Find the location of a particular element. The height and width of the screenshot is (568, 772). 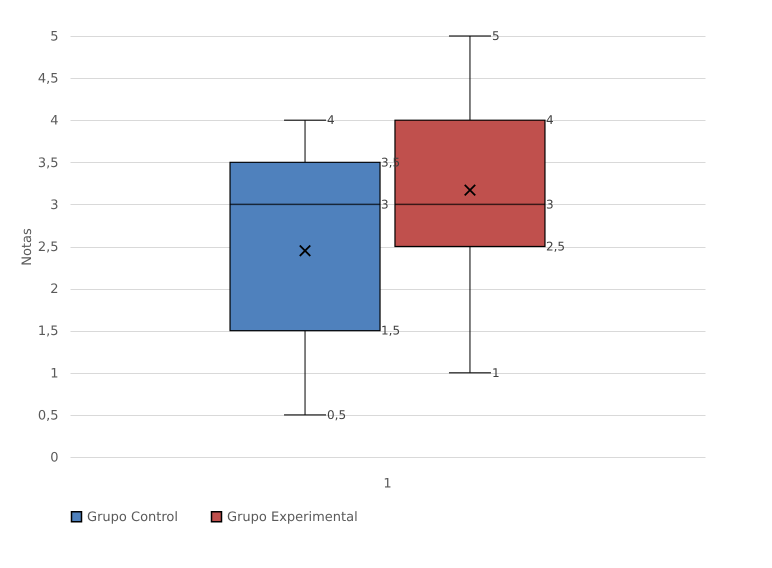

y-tick-label: 4,5 is located at coordinates (48, 79).